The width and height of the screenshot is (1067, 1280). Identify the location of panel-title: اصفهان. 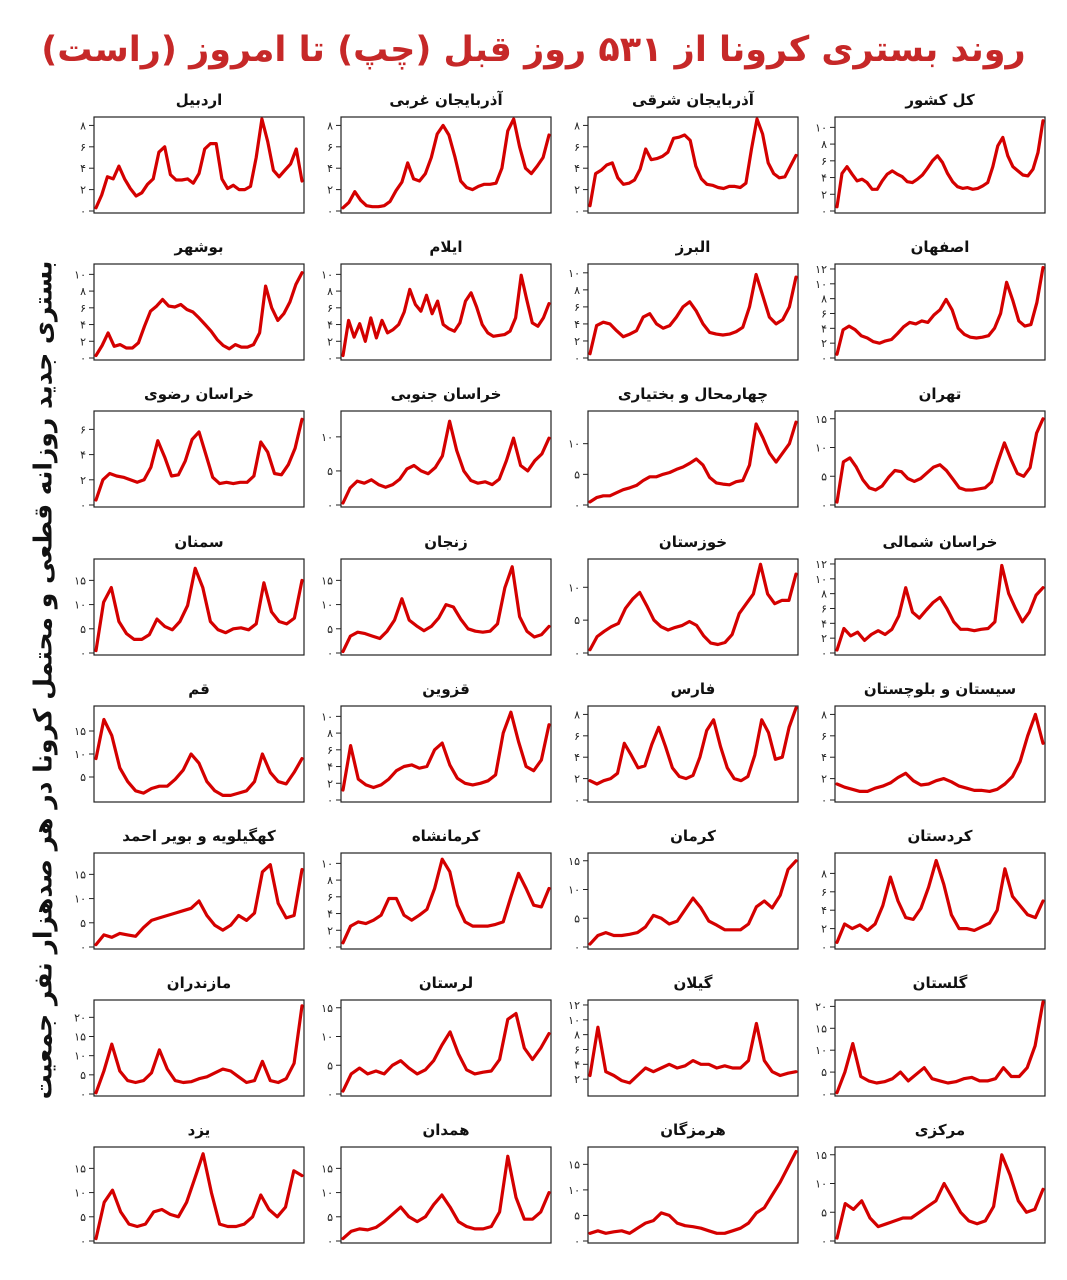
(940, 247).